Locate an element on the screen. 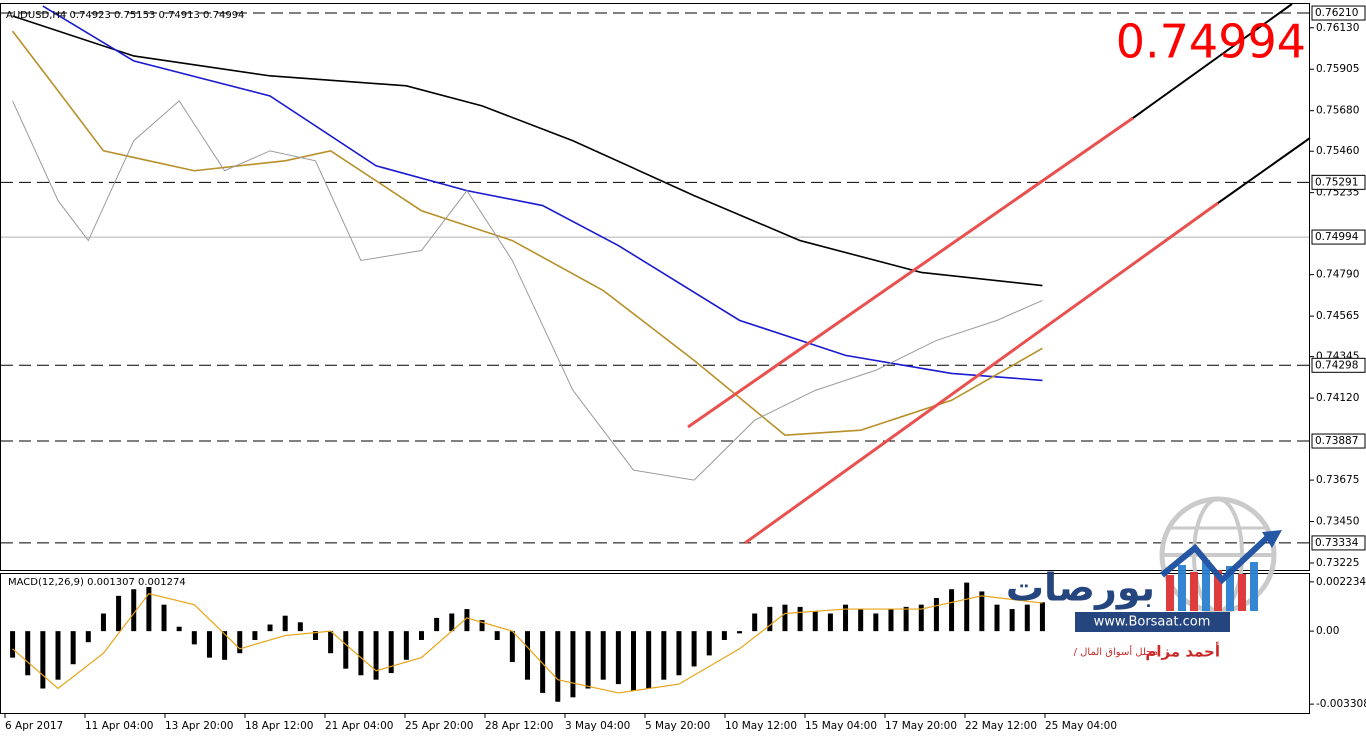 This screenshot has width=1366, height=741. x-tick-label: 5 May 20:00 is located at coordinates (677, 726).